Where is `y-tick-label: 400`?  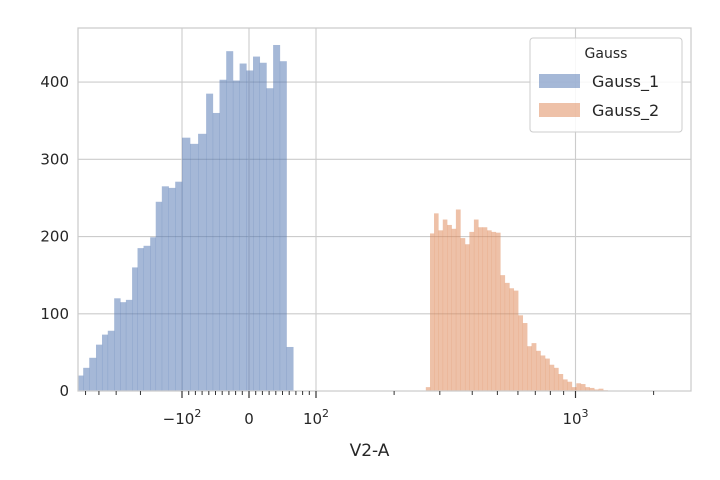
y-tick-label: 400 is located at coordinates (54, 82).